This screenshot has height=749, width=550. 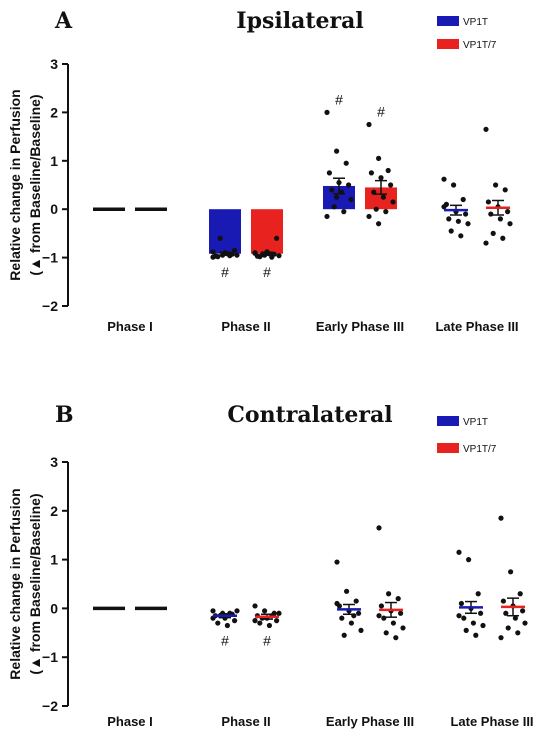 What do you see at coordinates (64, 415) in the screenshot?
I see `panel-letter: B` at bounding box center [64, 415].